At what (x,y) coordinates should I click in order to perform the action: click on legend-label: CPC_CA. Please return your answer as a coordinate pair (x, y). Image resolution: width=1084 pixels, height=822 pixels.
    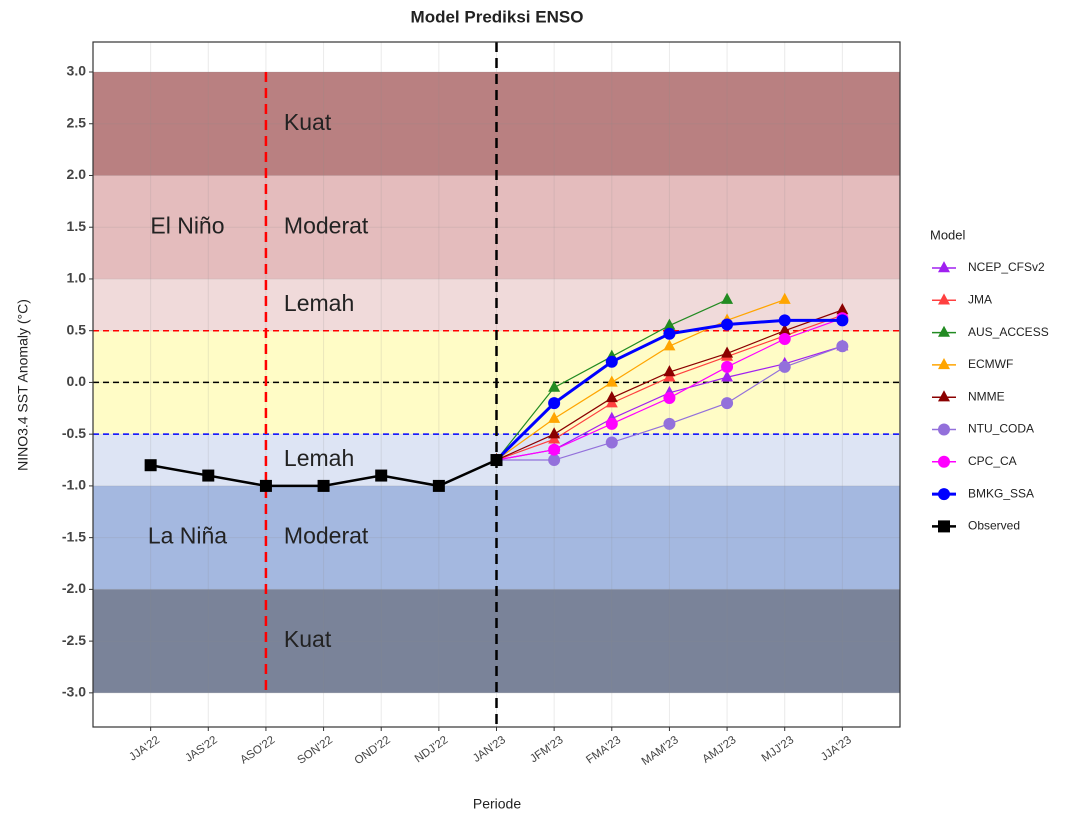
    Looking at the image, I should click on (992, 461).